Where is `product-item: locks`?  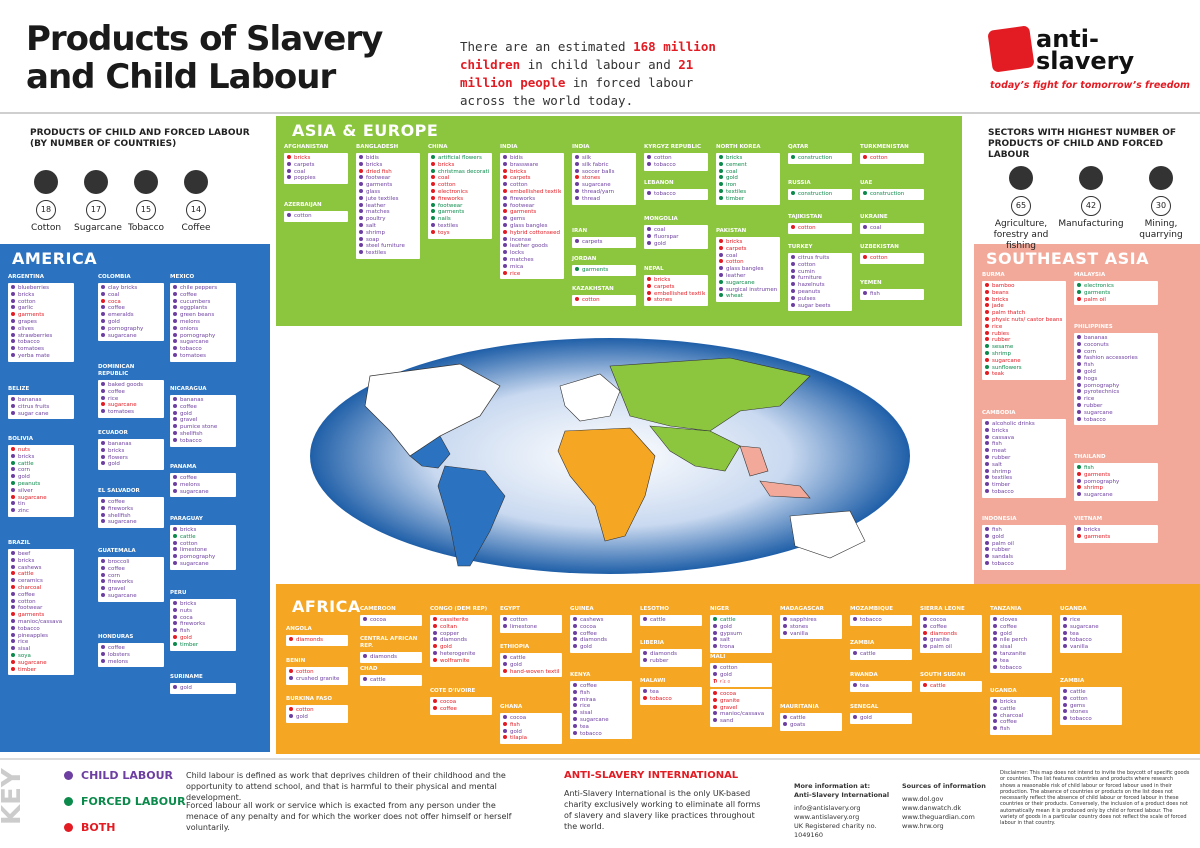
product-item: locks is located at coordinates (532, 253).